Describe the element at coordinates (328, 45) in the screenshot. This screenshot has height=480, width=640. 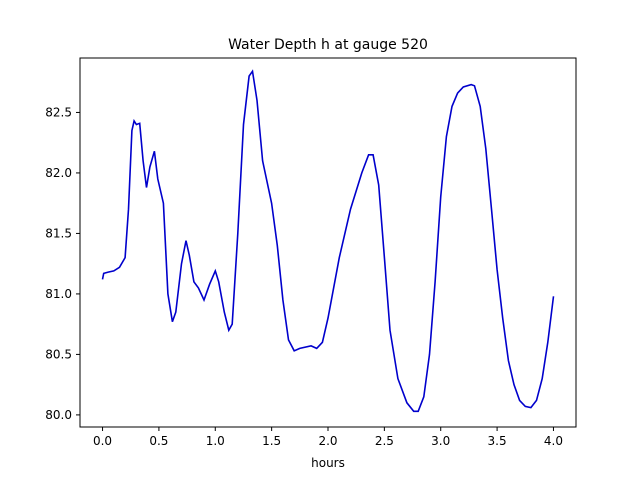
I see `chart-title: Water Depth h at gauge 520` at that location.